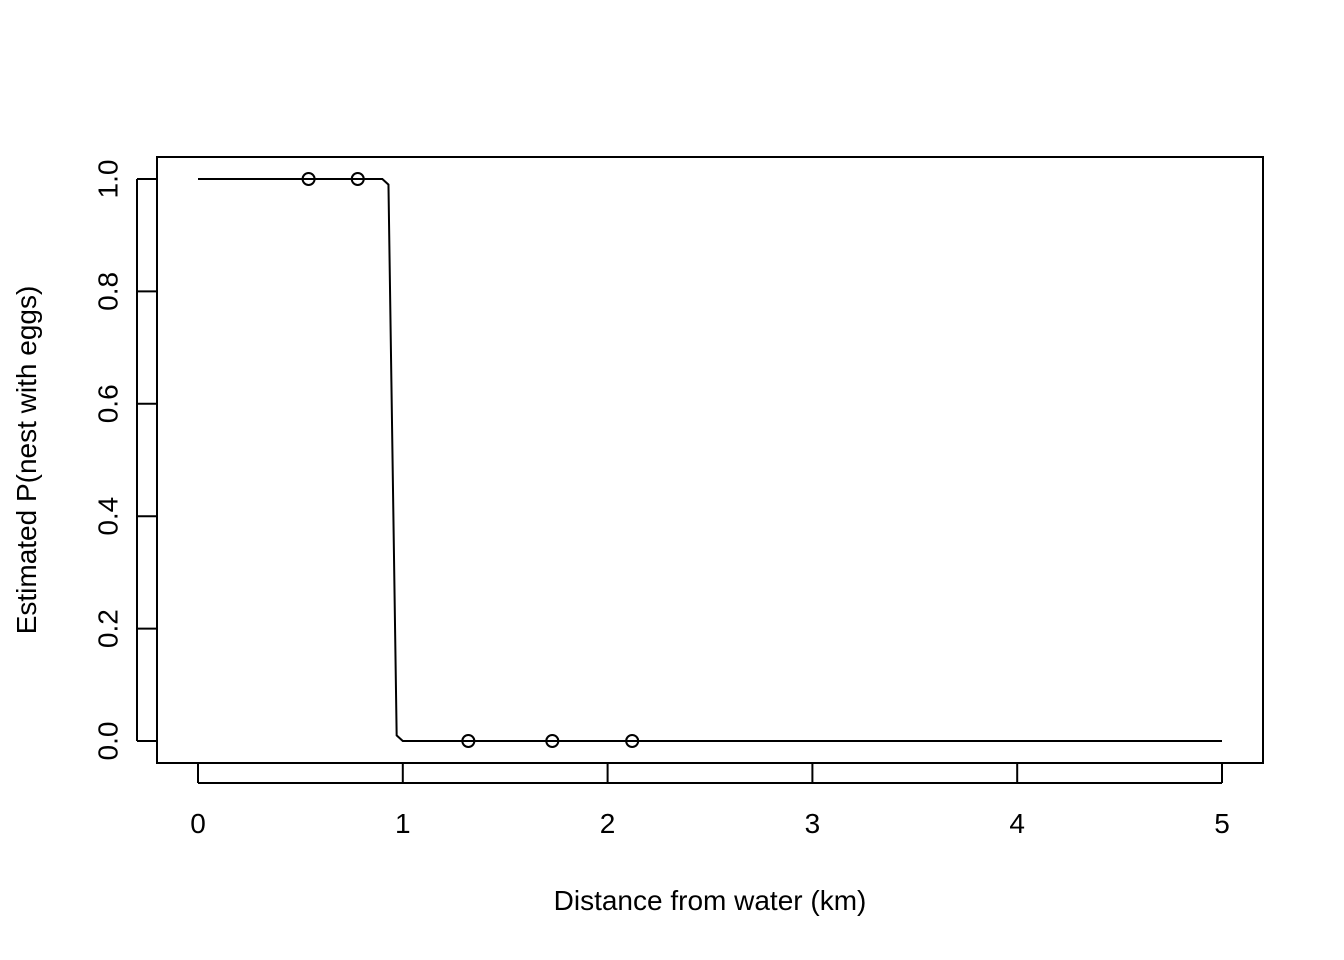  Describe the element at coordinates (107, 516) in the screenshot. I see `y-tick-label-2: 0.4` at that location.